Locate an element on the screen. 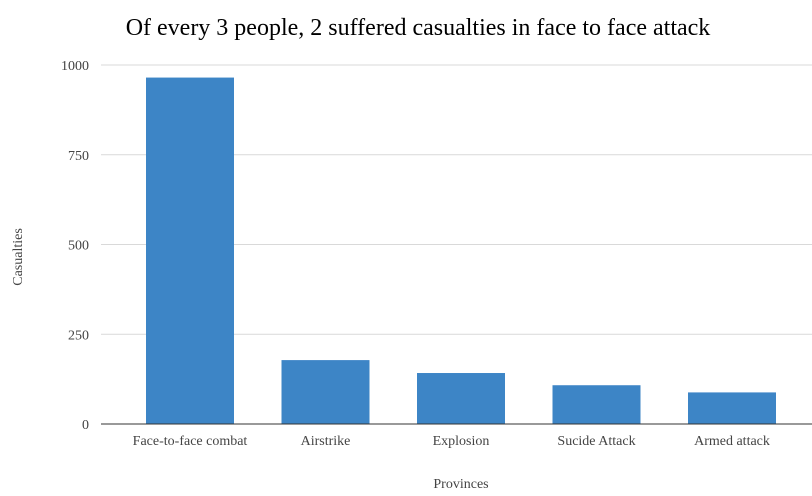  bar-face-to-face-combat is located at coordinates (190, 250).